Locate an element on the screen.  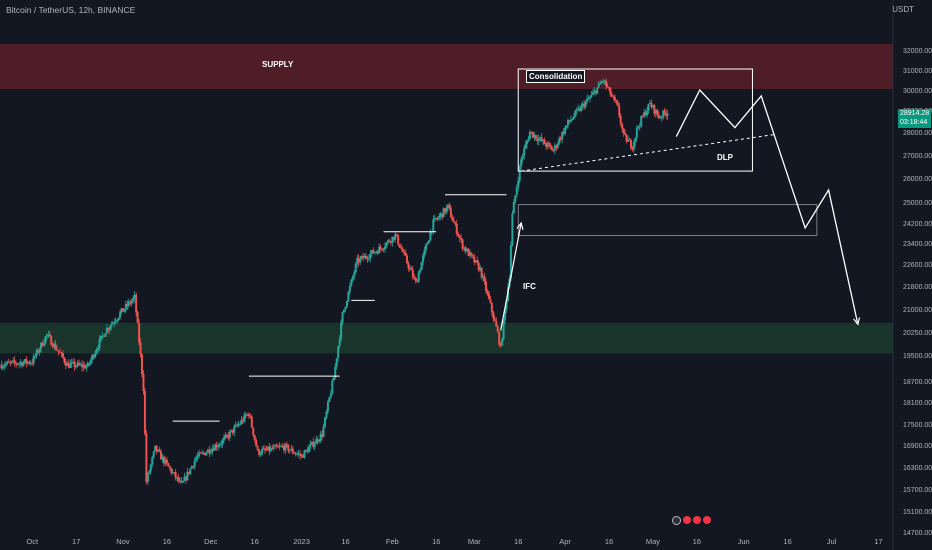
x-tick-label: 16 is located at coordinates (255, 541).